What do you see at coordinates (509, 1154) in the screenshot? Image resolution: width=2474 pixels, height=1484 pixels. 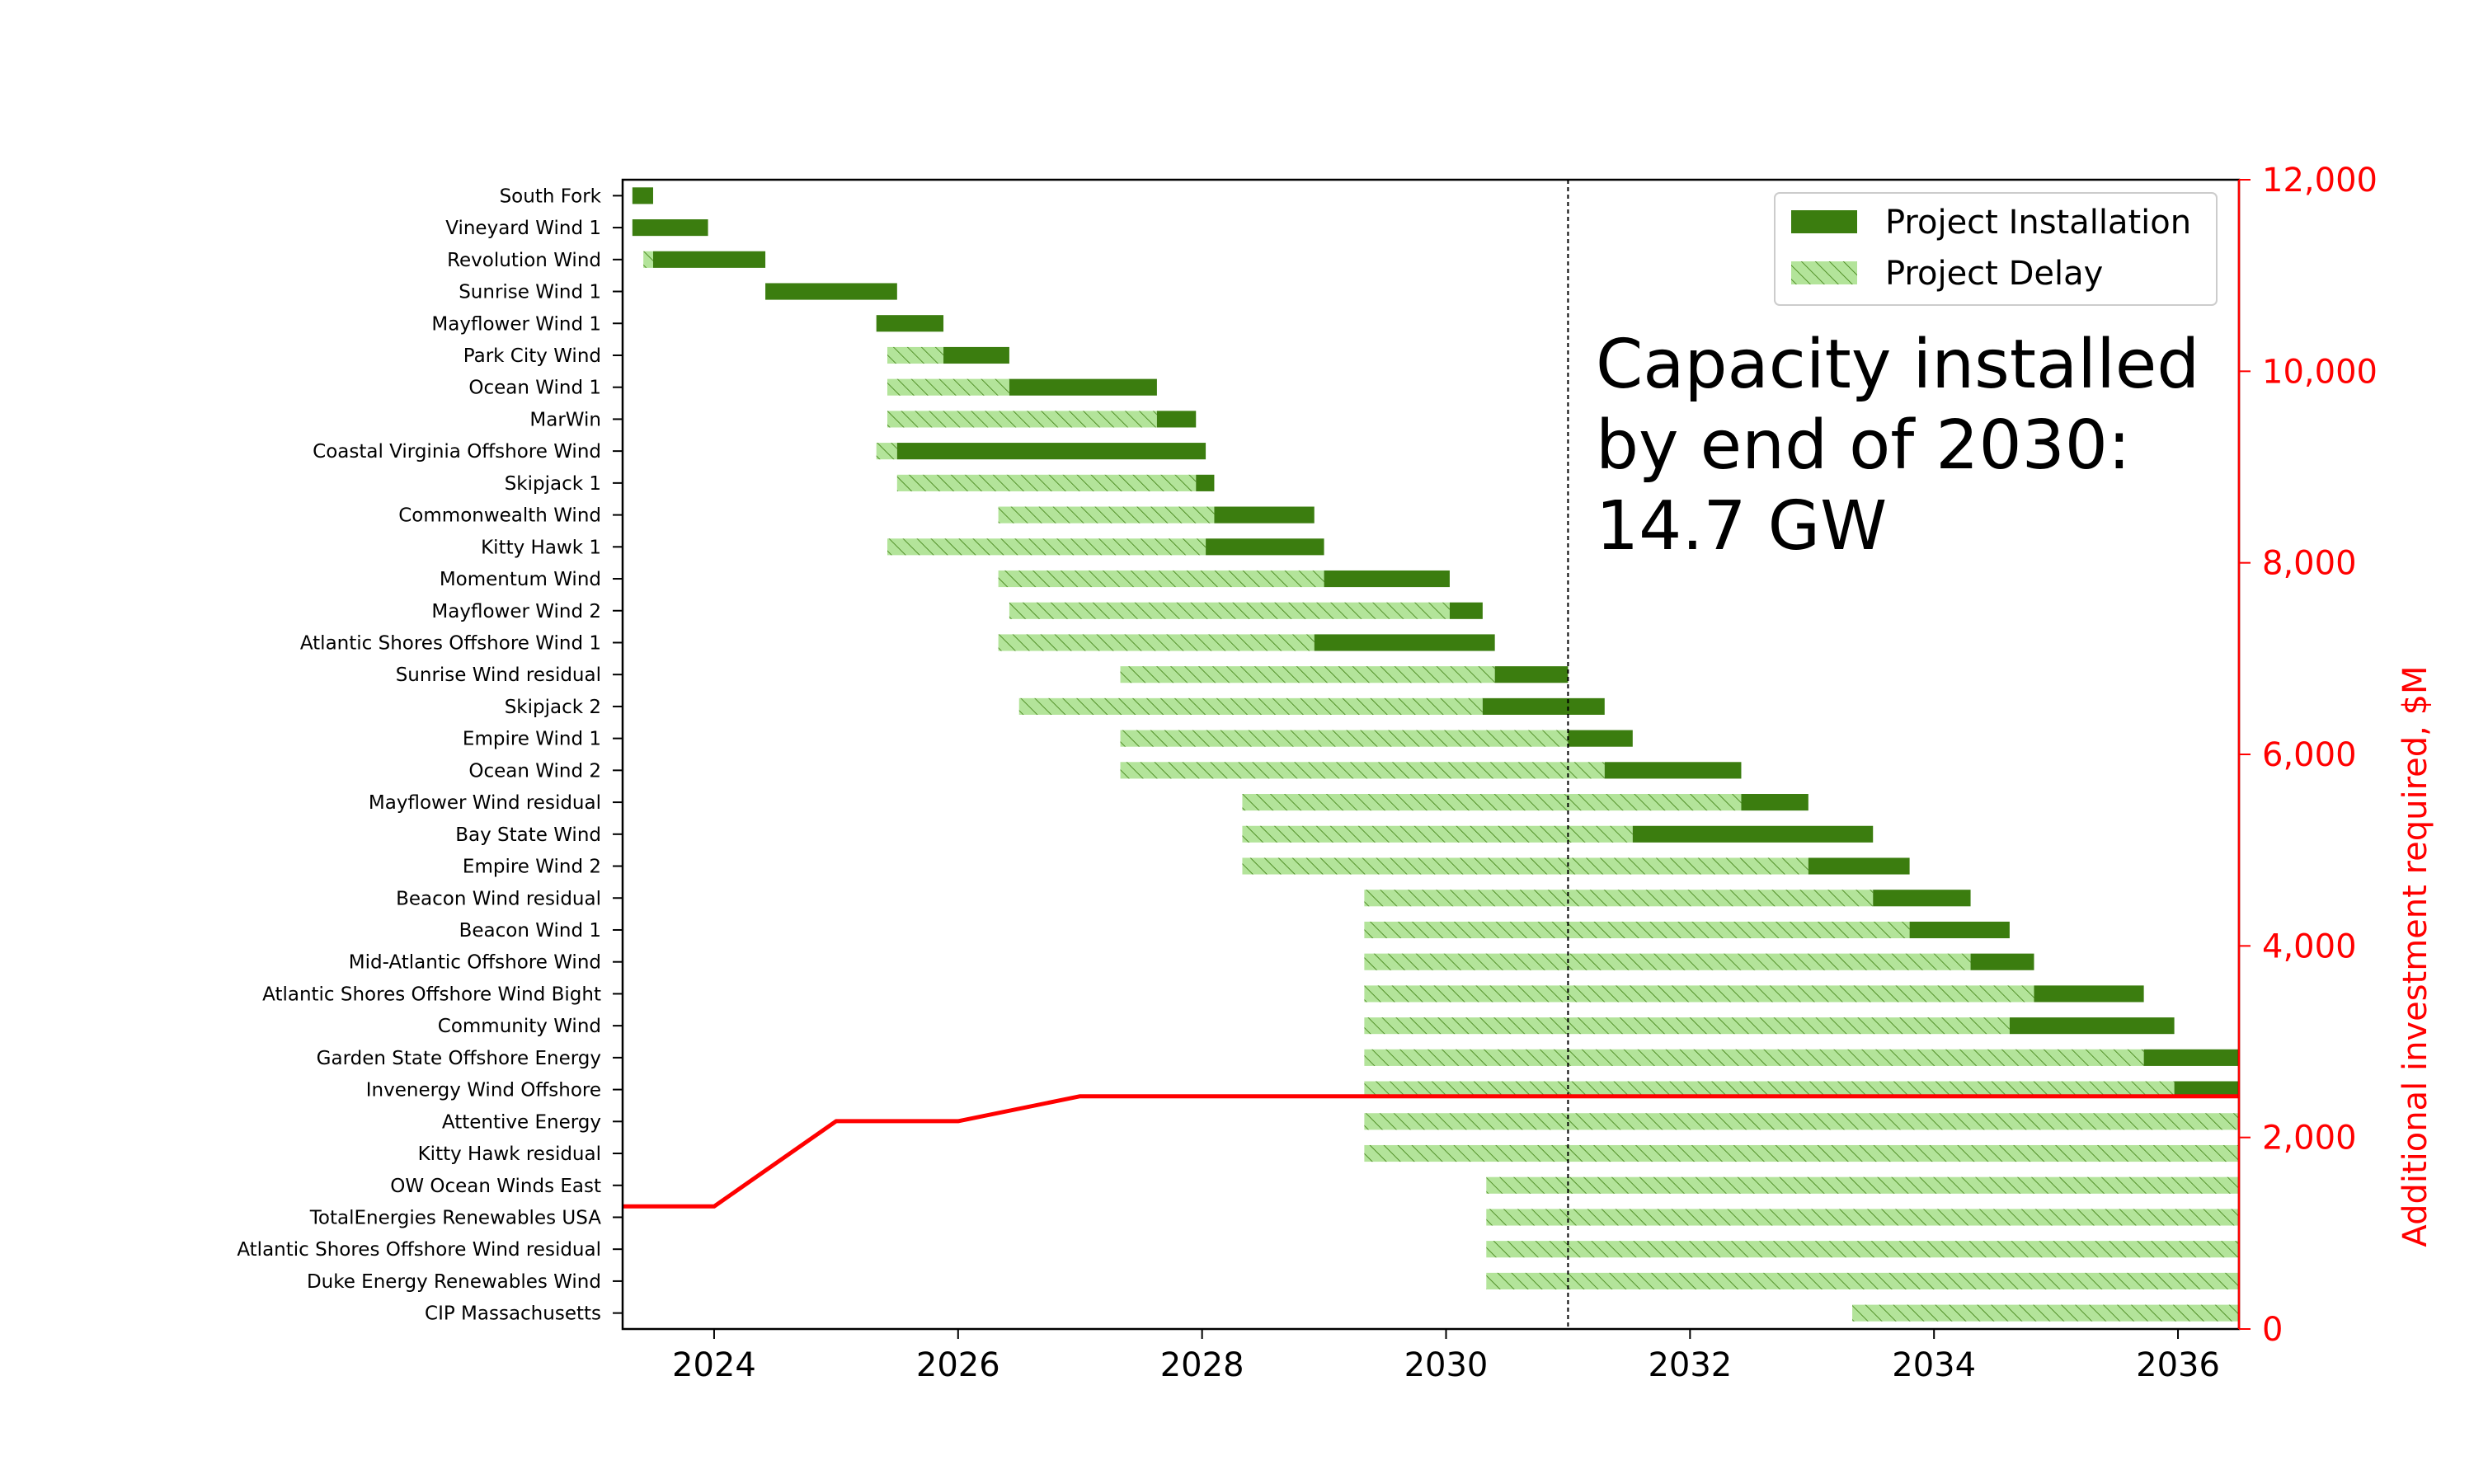 I see `project-label: Kitty Hawk residual` at bounding box center [509, 1154].